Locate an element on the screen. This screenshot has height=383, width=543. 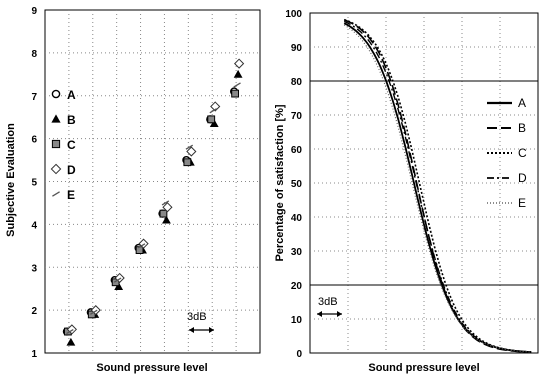
right-y-tick-label: 50 is located at coordinates (297, 184).